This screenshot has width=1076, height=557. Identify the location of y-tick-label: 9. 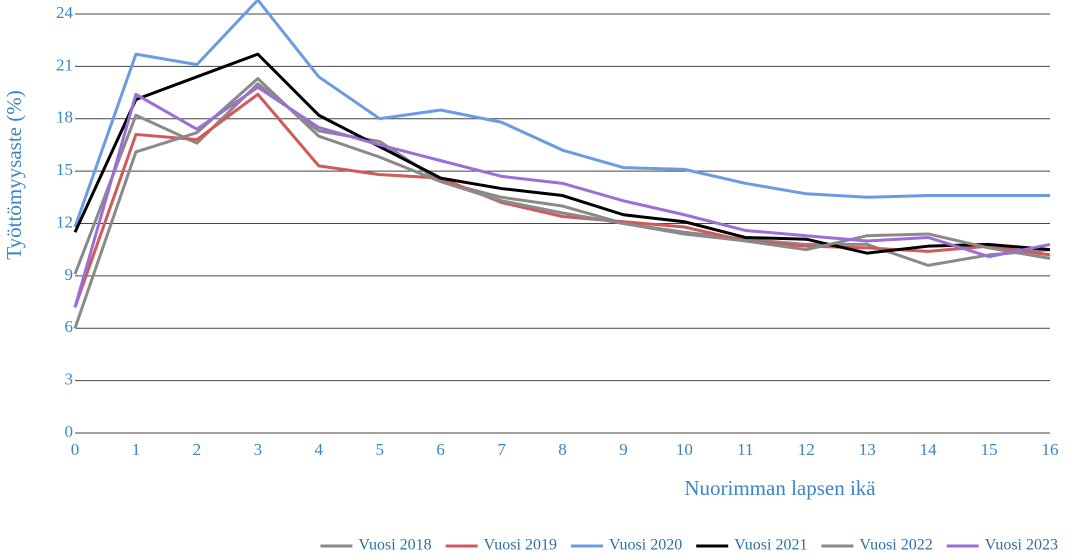
(69, 274).